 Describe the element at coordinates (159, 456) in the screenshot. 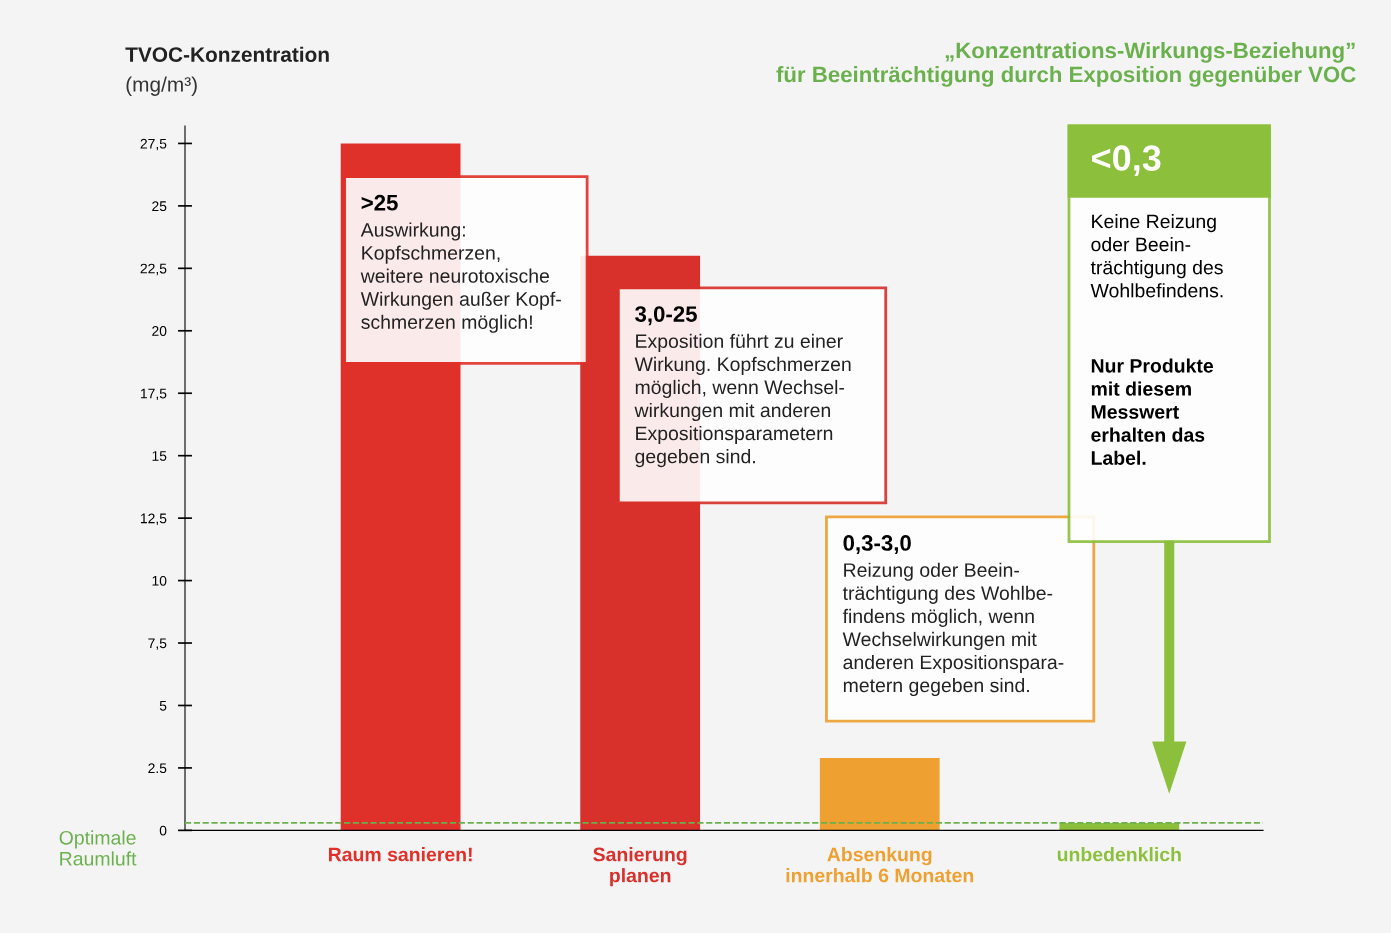

I see `y-tick-label: 15` at that location.